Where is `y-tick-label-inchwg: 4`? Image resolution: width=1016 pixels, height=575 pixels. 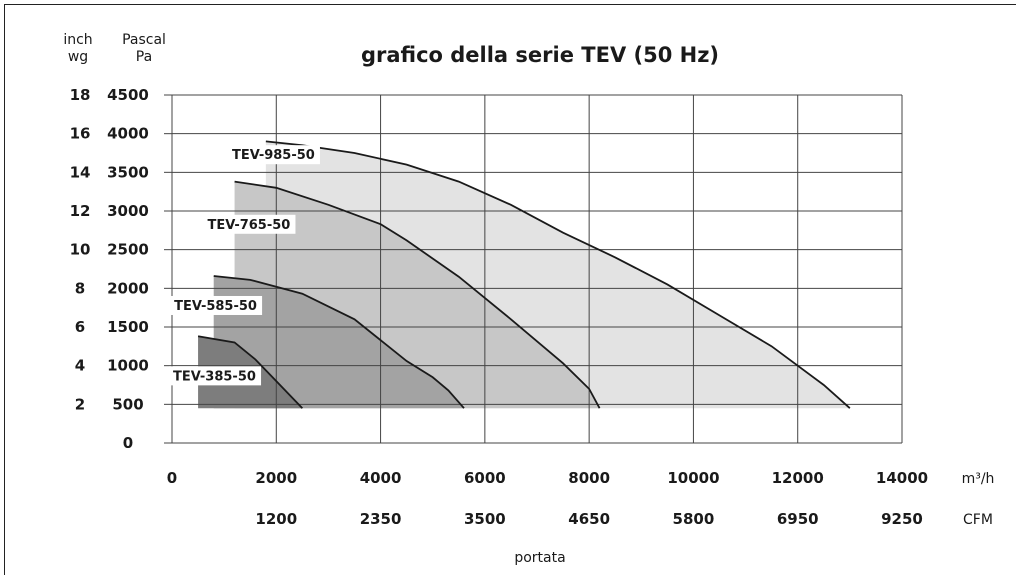
y-tick-label-inchwg: 4 is located at coordinates (80, 366).